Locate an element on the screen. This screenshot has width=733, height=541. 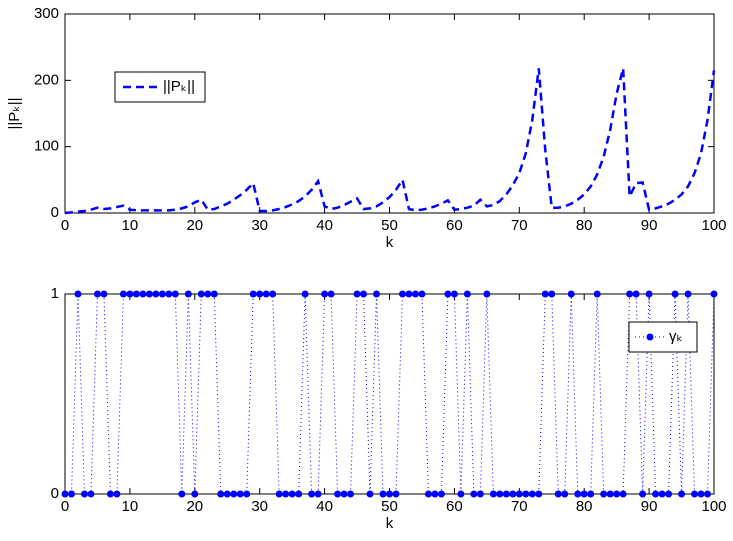
y-axis-label: ||Pₖ|| is located at coordinates (14, 114).